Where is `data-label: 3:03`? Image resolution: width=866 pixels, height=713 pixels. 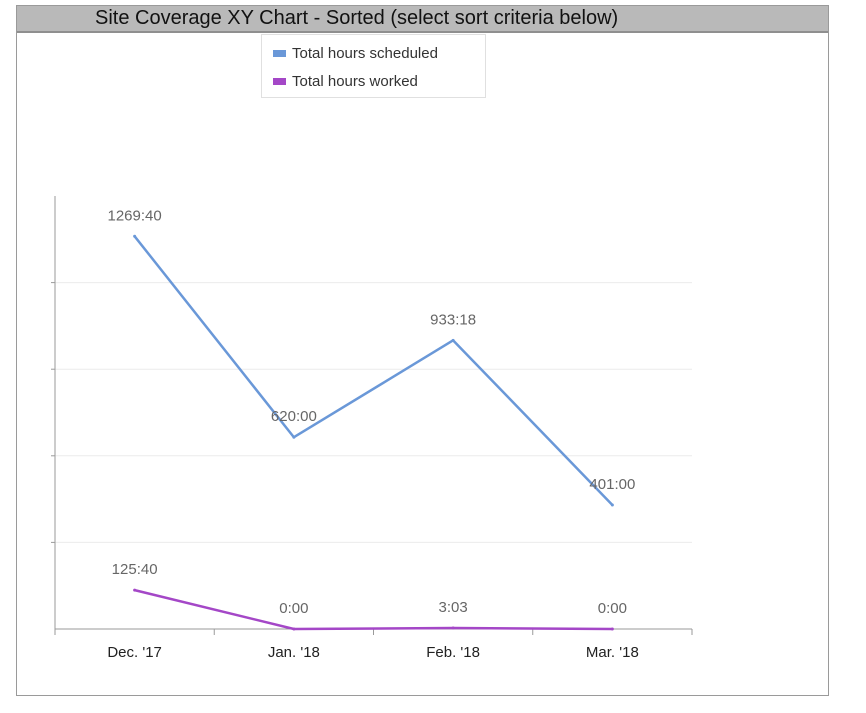
data-label: 3:03 is located at coordinates (453, 607).